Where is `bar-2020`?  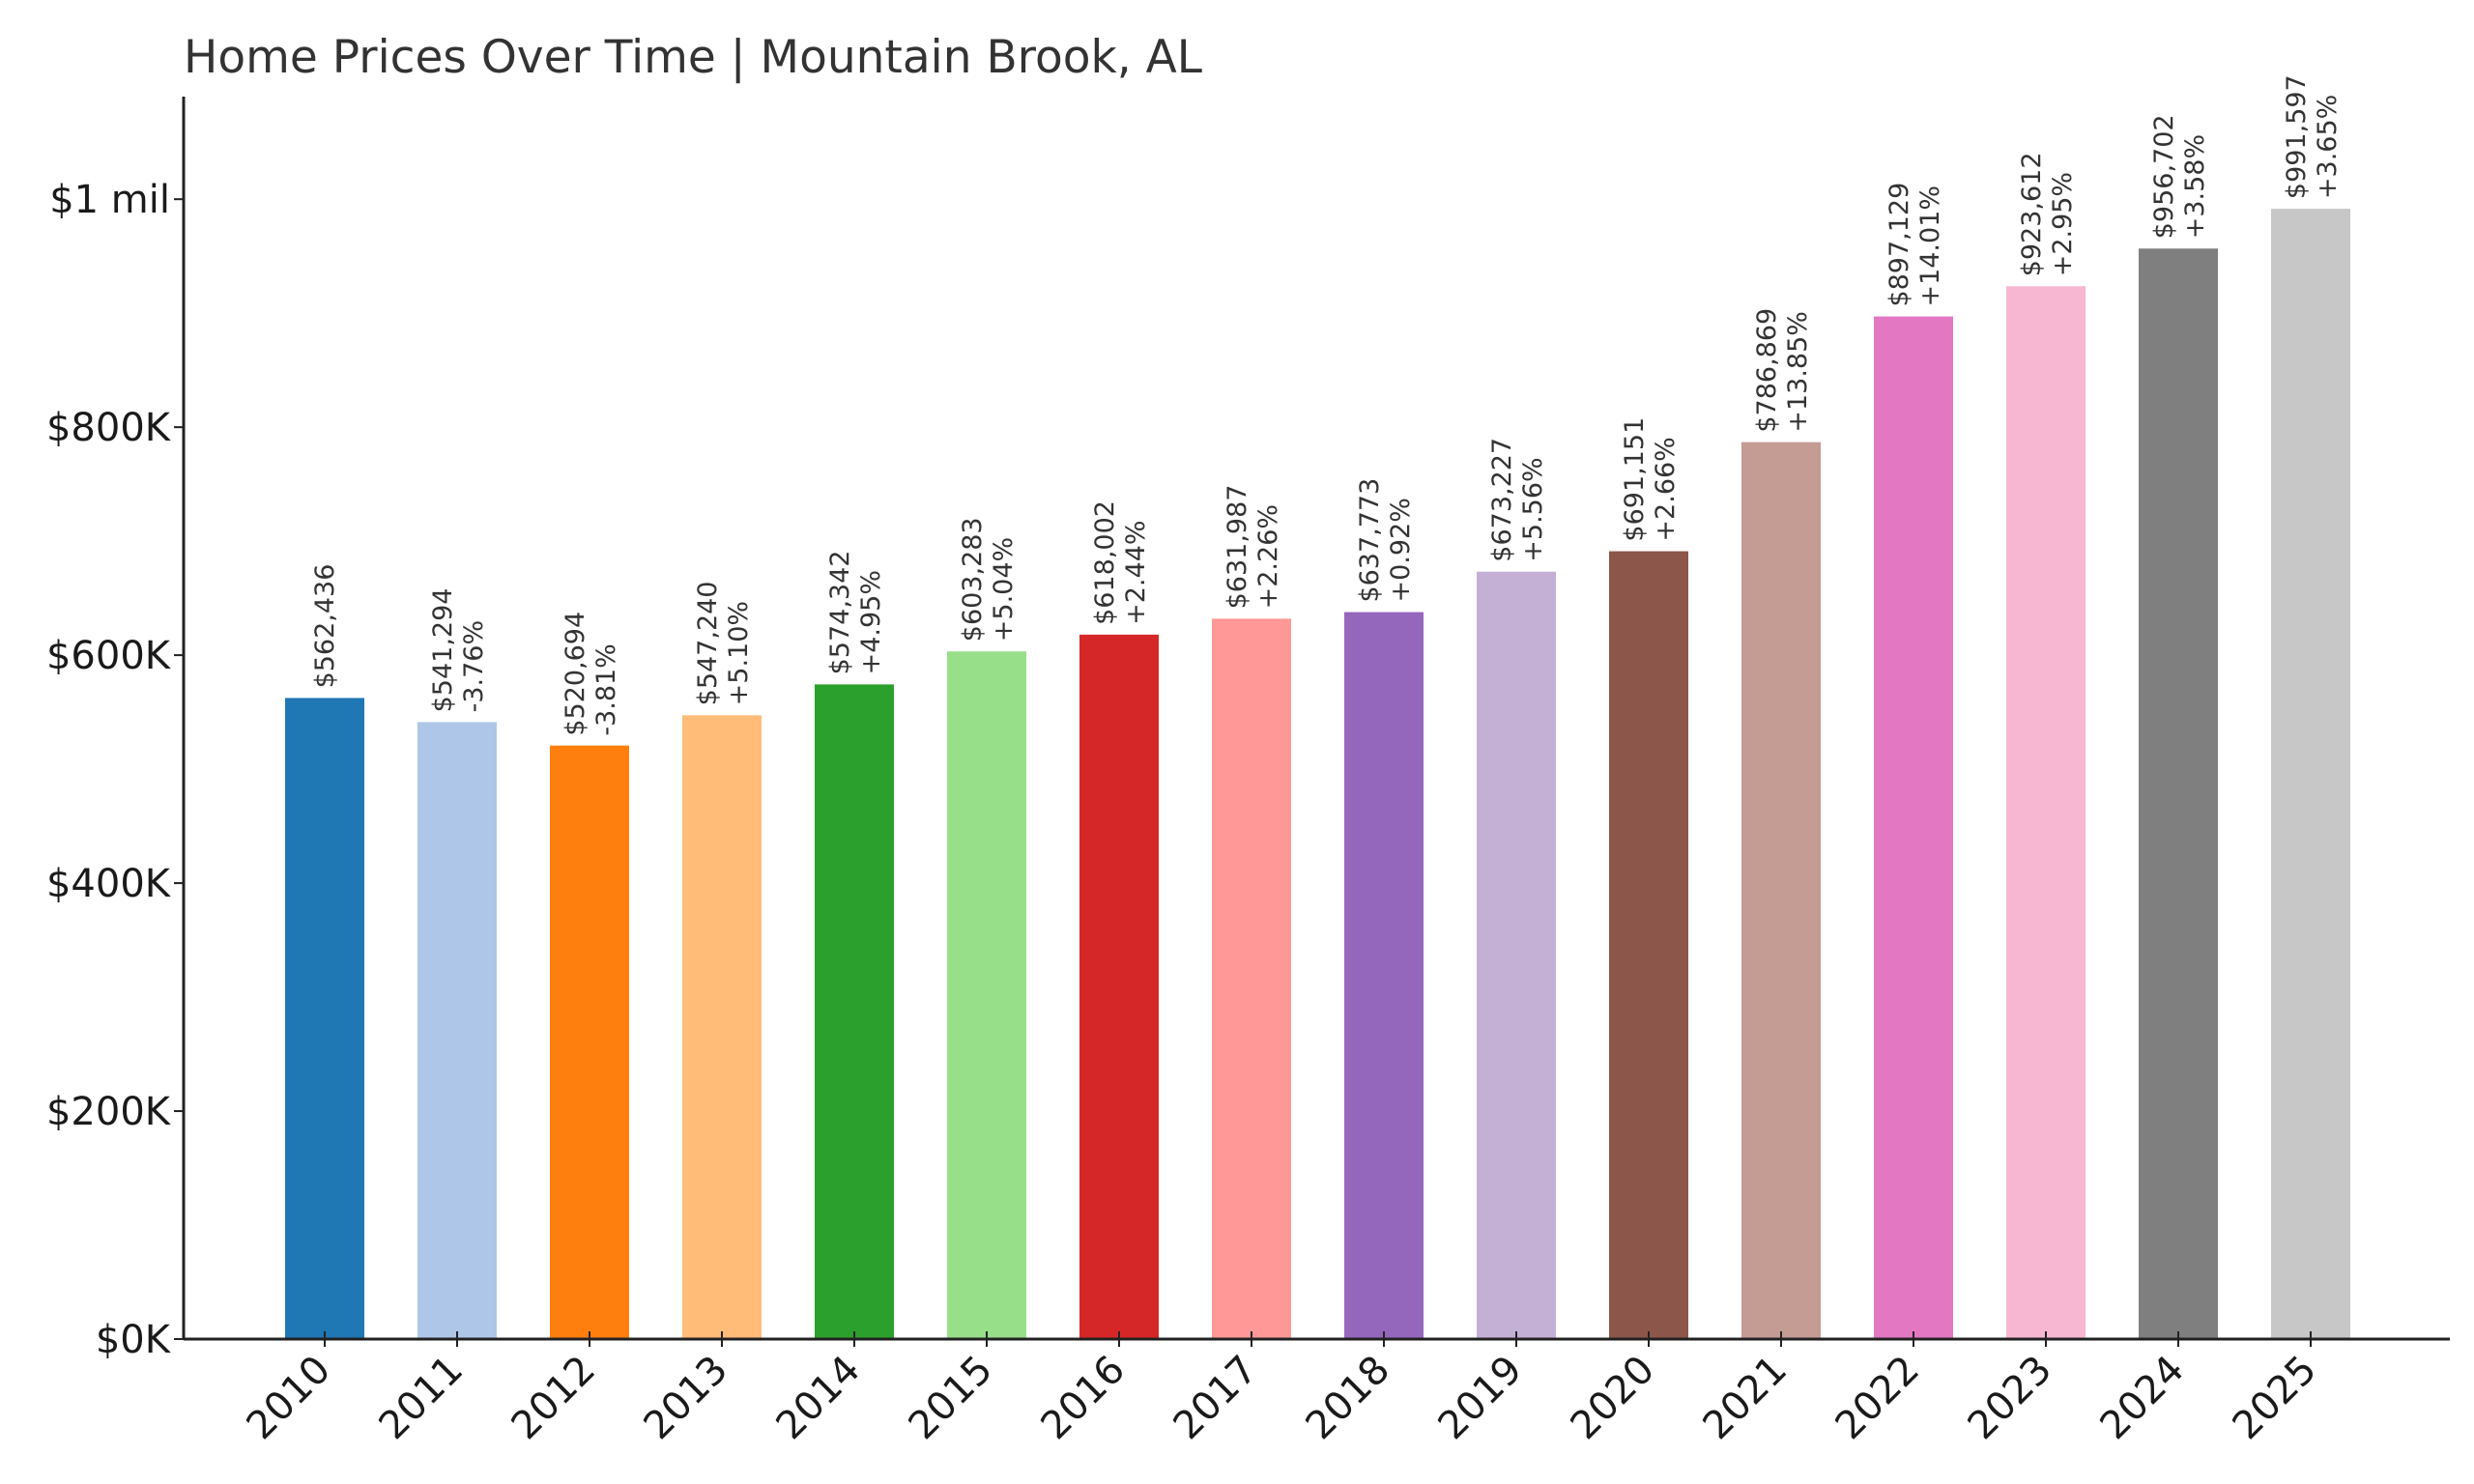 bar-2020 is located at coordinates (1648, 945).